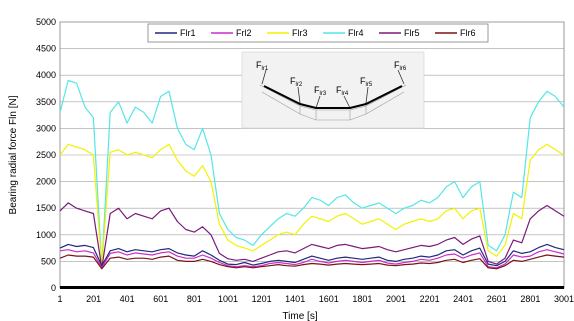 The height and width of the screenshot is (321, 574). What do you see at coordinates (46, 182) in the screenshot?
I see `y-tick-label: 2000` at bounding box center [46, 182].